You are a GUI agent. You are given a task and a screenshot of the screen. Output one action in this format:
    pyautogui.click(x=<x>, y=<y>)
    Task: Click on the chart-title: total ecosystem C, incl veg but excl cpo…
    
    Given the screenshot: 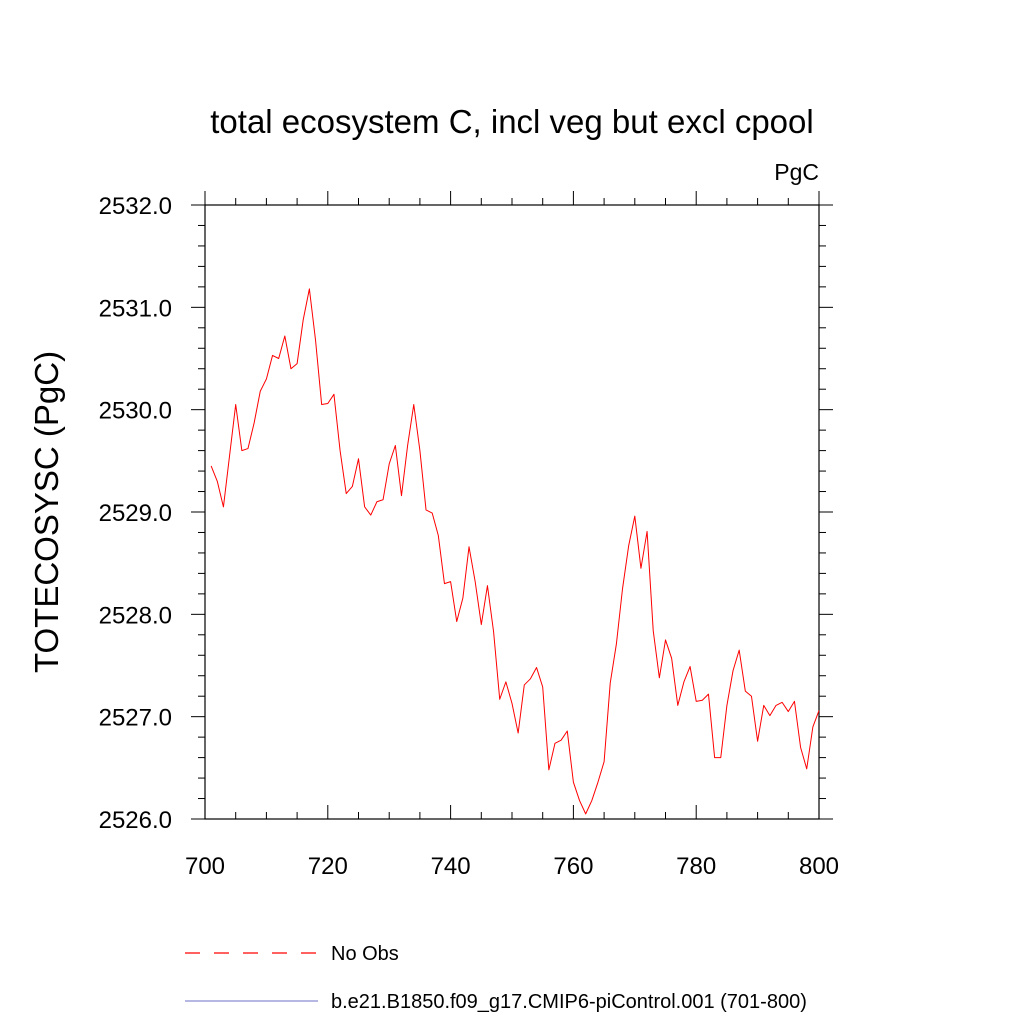 What is the action you would take?
    pyautogui.click(x=511, y=121)
    